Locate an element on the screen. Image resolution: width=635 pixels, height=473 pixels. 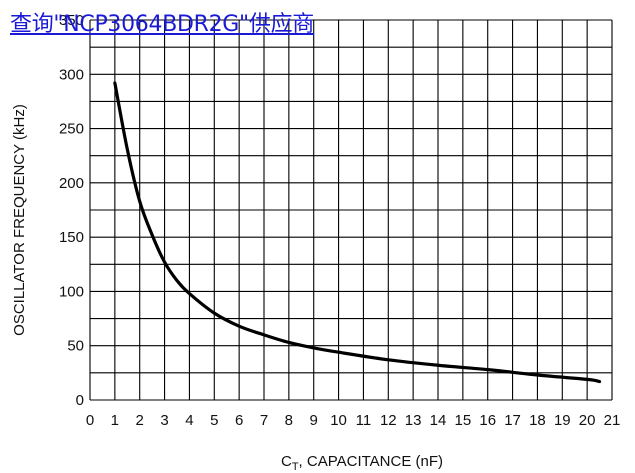
y-axis-title: OSCILLATOR FREQUENCY (kHz) is located at coordinates (19, 220).